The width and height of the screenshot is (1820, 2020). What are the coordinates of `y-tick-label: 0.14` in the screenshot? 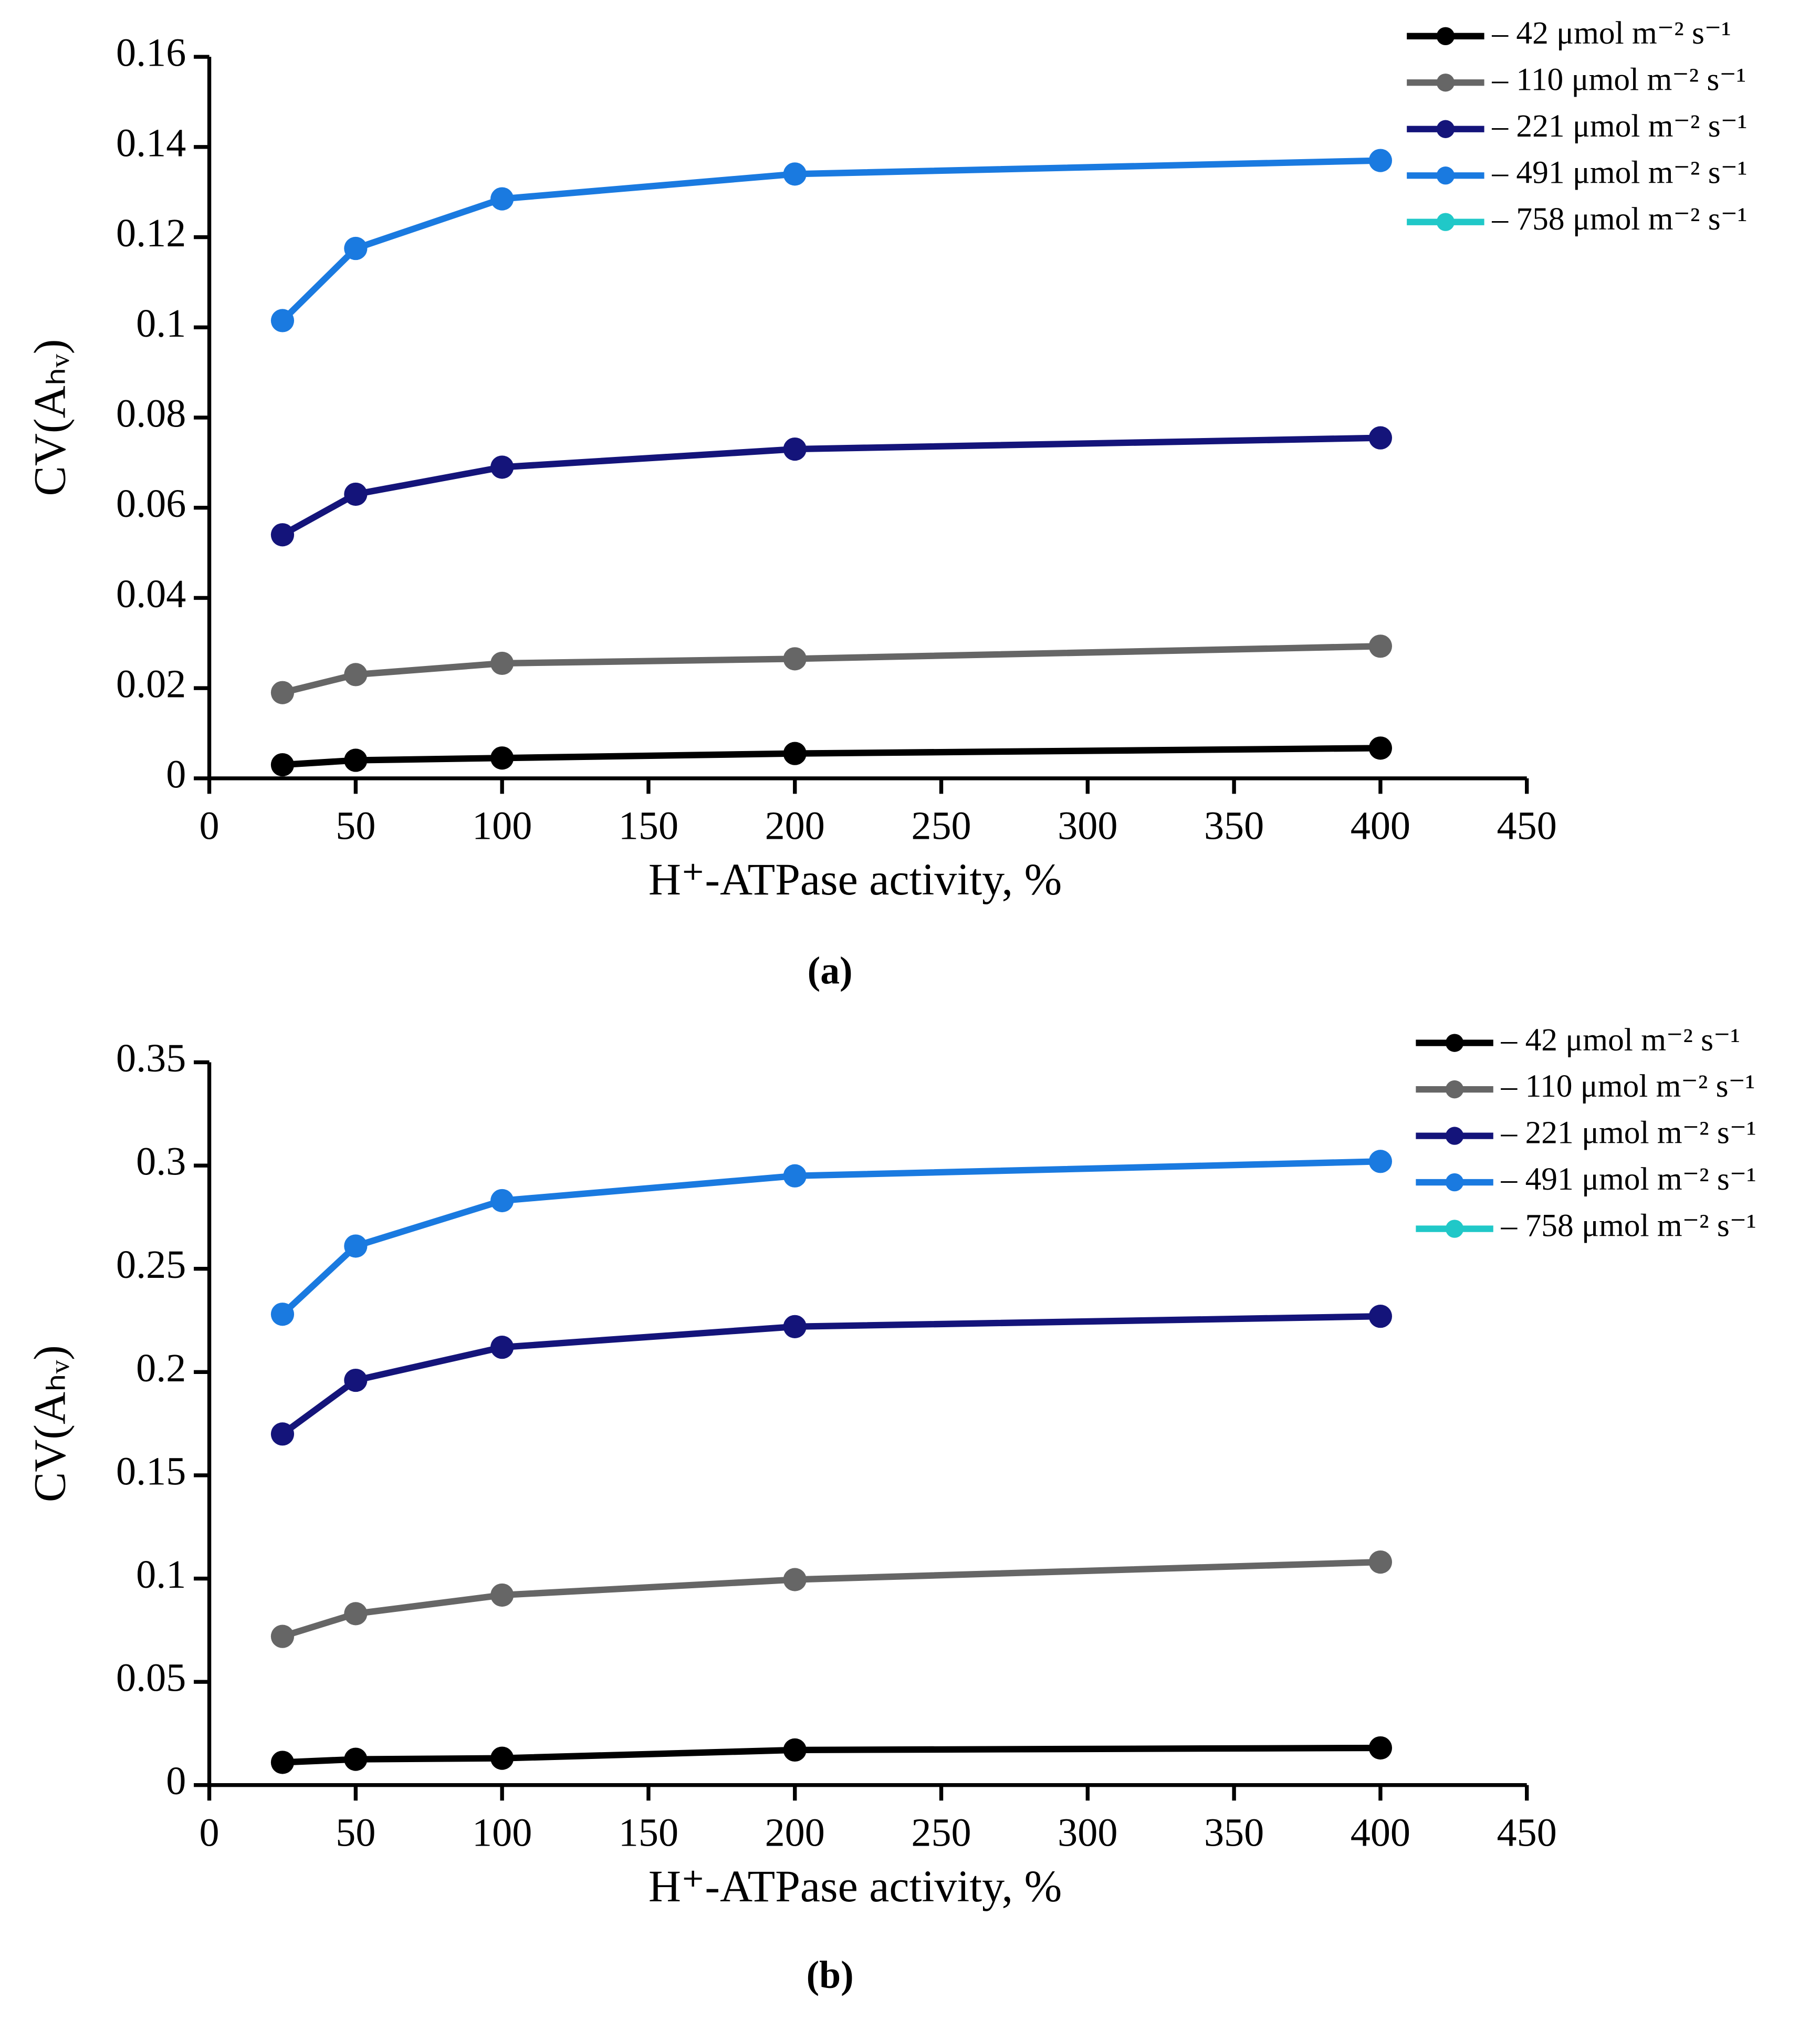 It's located at (151, 143).